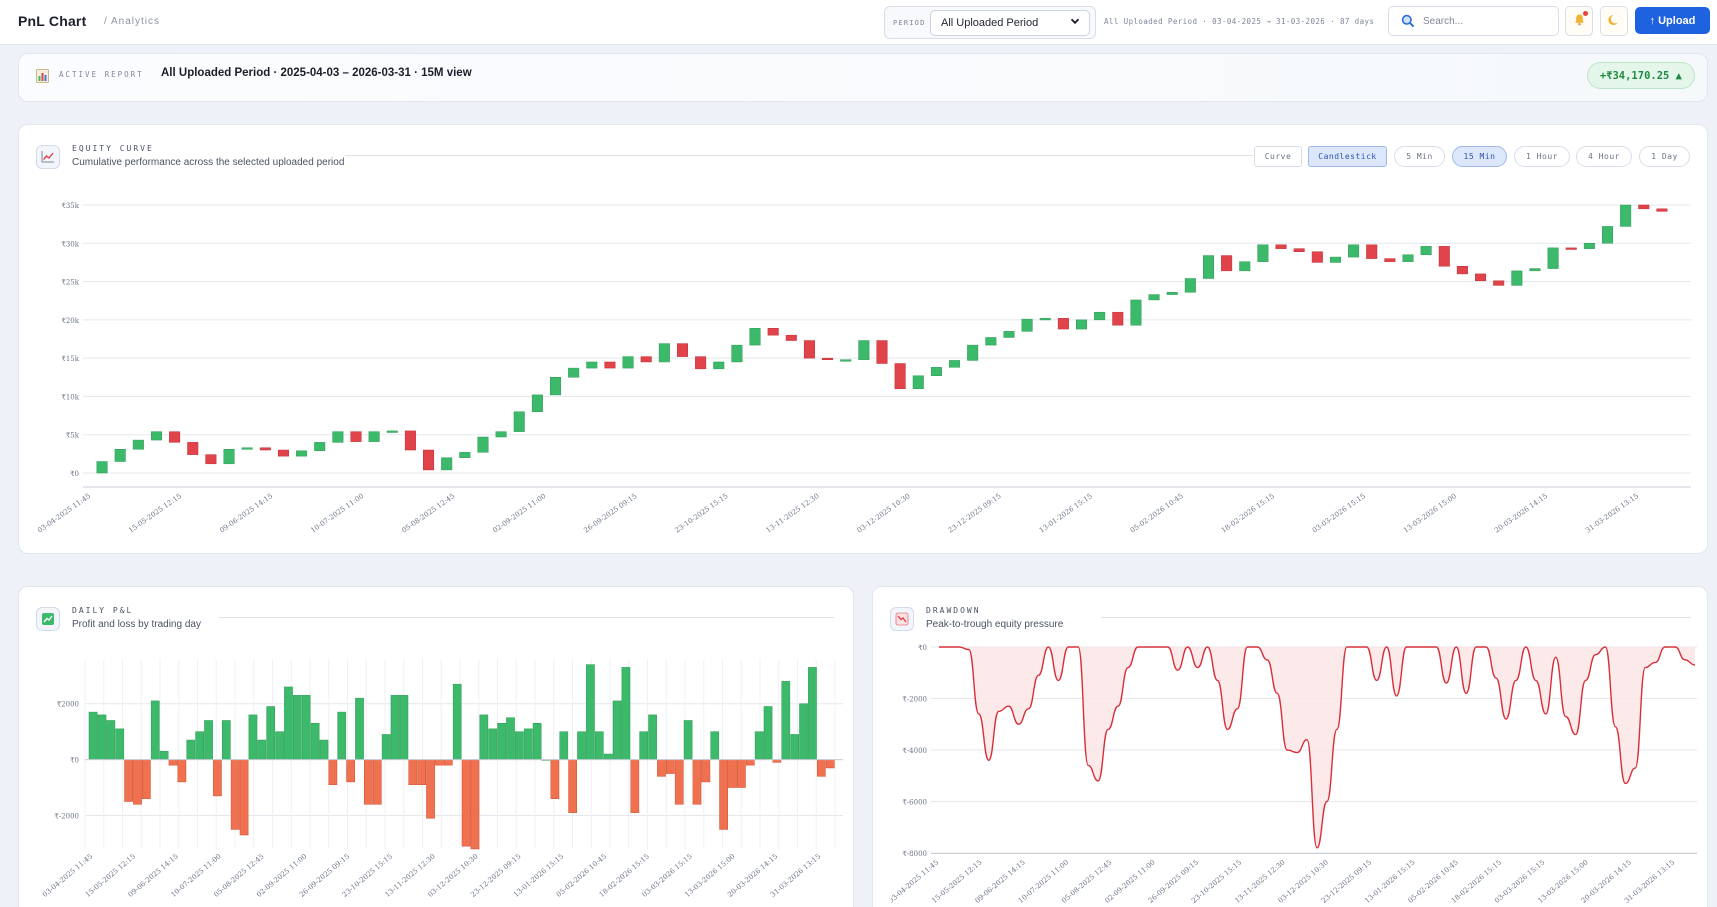 The height and width of the screenshot is (907, 1717). I want to click on bell-icon, so click(1579, 21).